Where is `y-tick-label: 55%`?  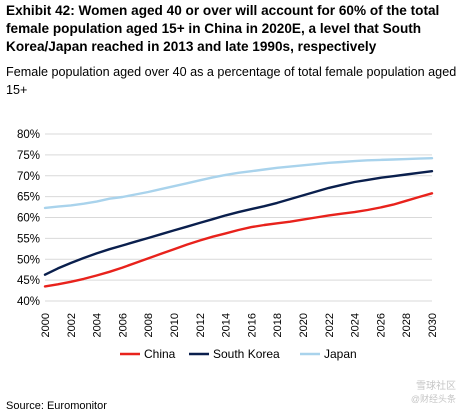 y-tick-label: 55% is located at coordinates (28, 239).